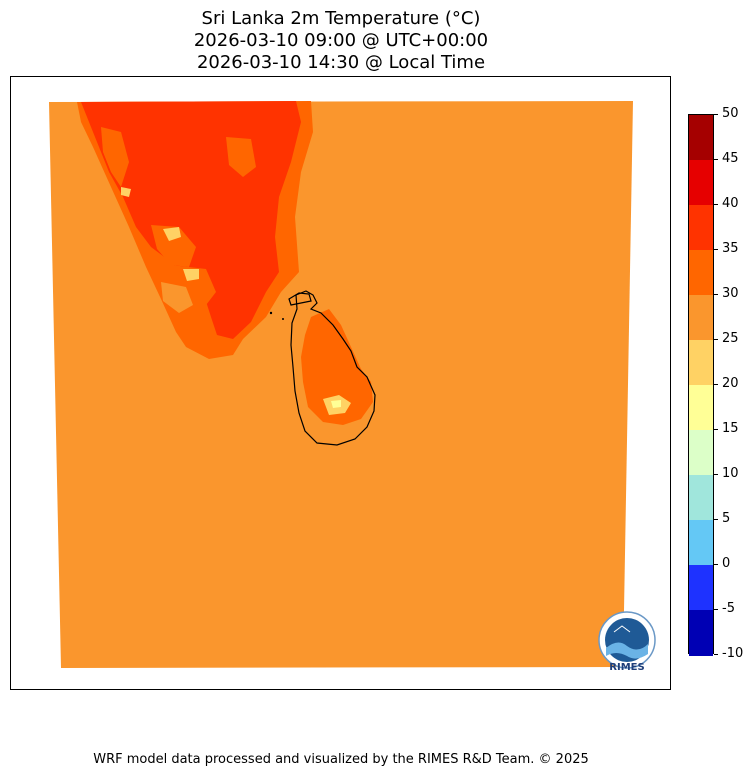  Describe the element at coordinates (172, 234) in the screenshot. I see `temperature-patch-20-25-a` at that location.